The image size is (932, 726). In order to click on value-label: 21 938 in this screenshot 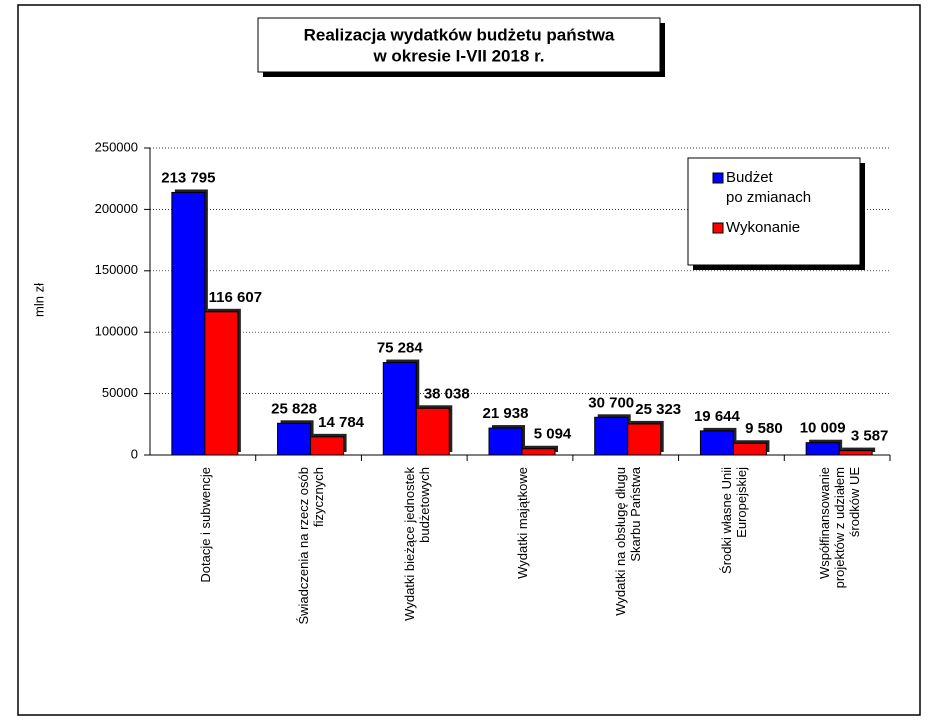, I will do `click(506, 413)`.